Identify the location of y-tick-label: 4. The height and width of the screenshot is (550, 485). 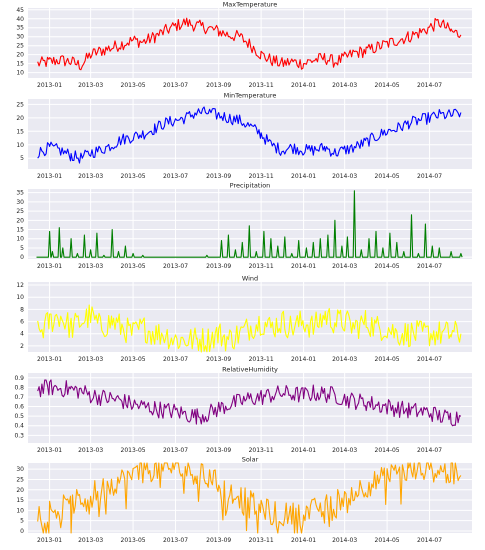
(22, 334).